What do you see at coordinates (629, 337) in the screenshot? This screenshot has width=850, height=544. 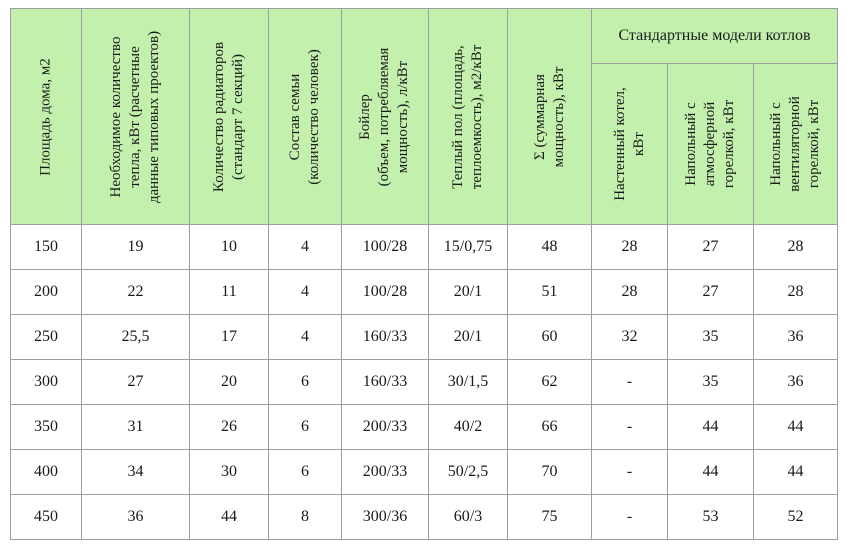 I see `table-cell: 32` at bounding box center [629, 337].